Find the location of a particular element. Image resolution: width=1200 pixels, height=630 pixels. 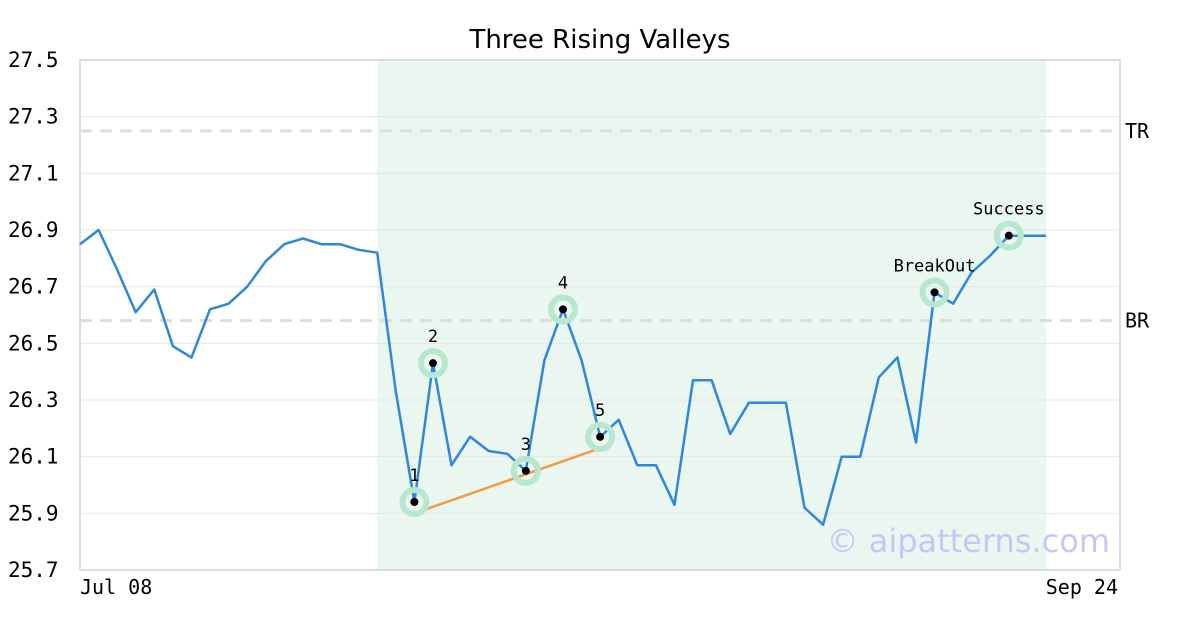

y-tick-label: 27.3 is located at coordinates (33, 117).